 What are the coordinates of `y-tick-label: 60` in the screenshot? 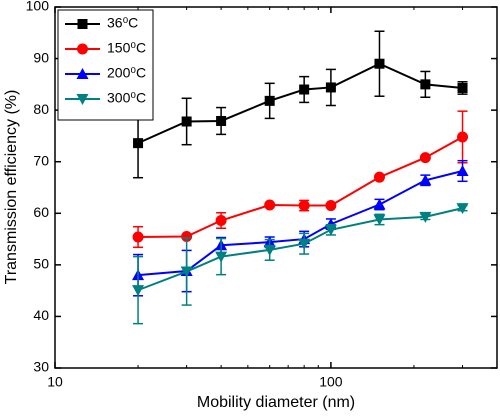 It's located at (41, 212).